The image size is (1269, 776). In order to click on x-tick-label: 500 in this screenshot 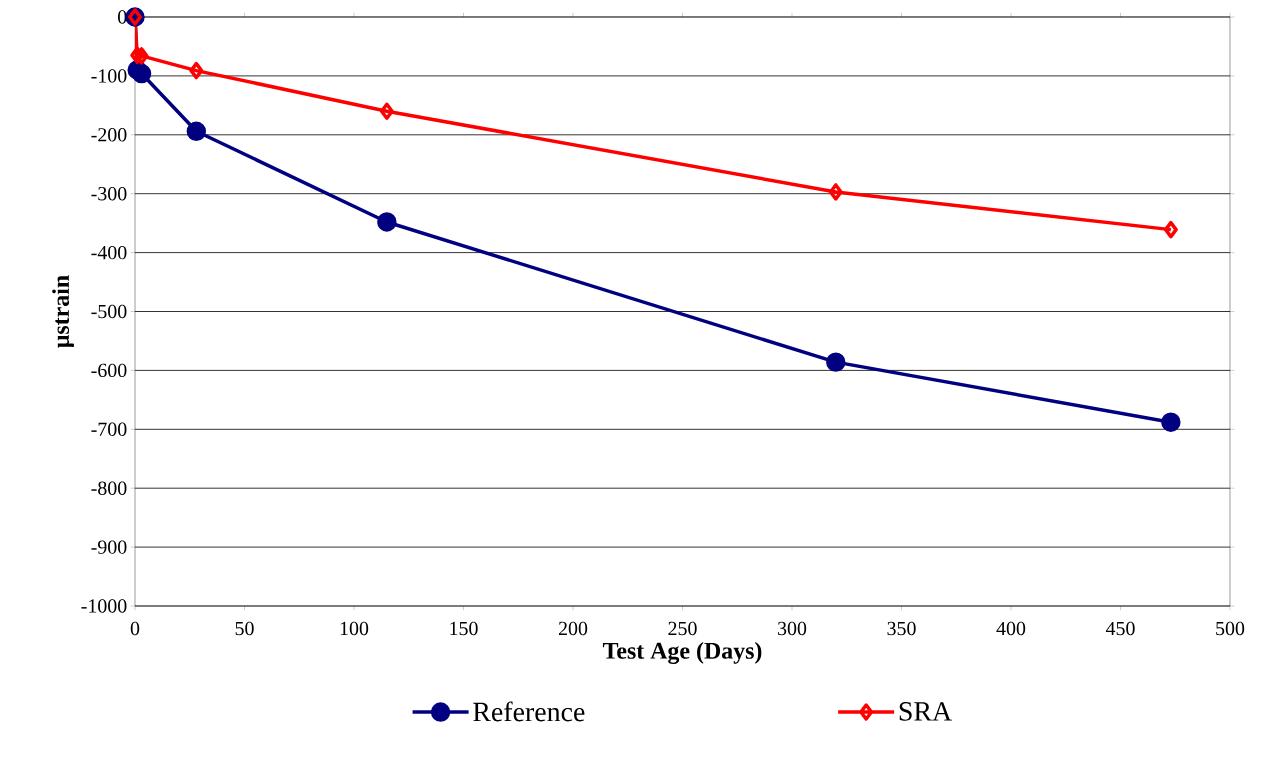, I will do `click(1230, 628)`.